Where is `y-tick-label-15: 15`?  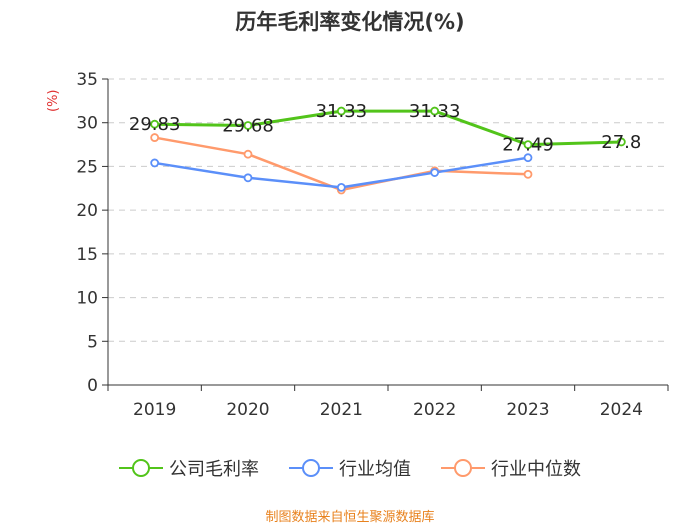 y-tick-label-15: 15 is located at coordinates (87, 255).